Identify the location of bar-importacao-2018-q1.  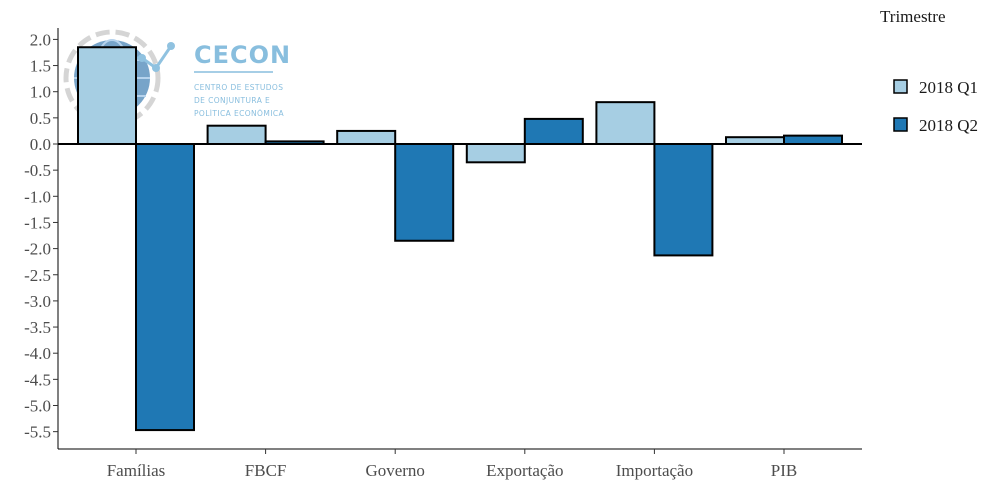
(625, 123).